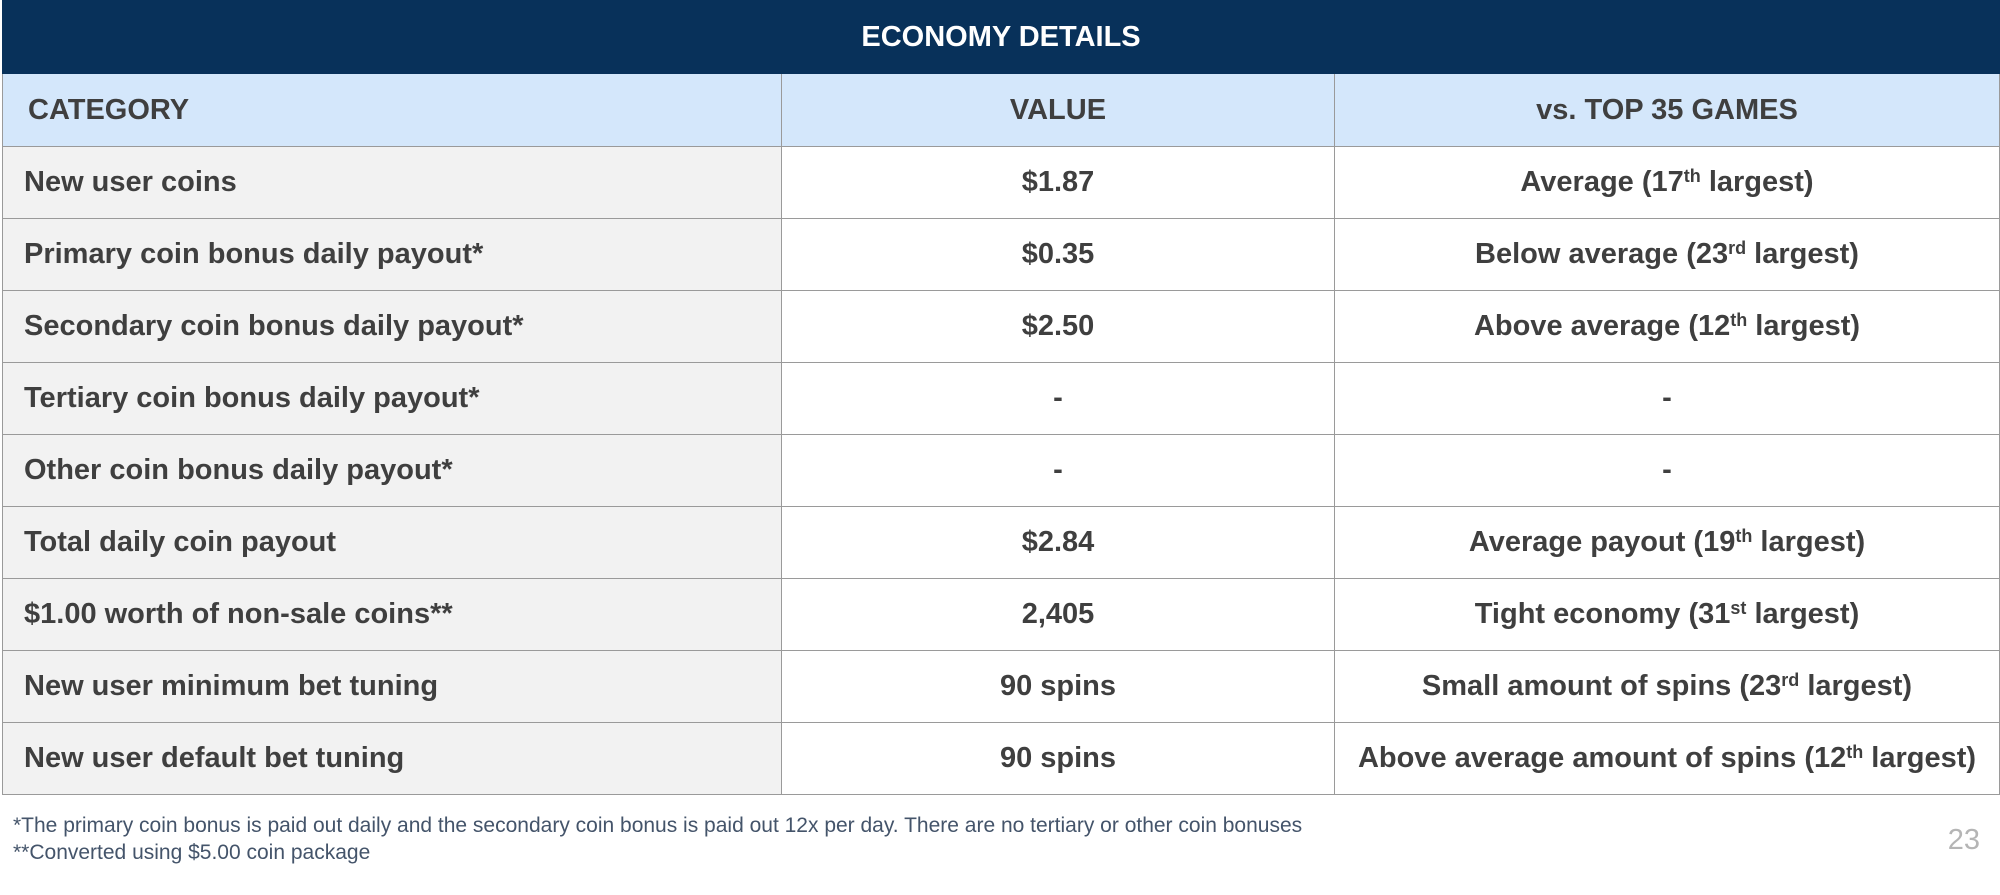 This screenshot has height=895, width=2000. I want to click on header-value: VALUE, so click(1058, 110).